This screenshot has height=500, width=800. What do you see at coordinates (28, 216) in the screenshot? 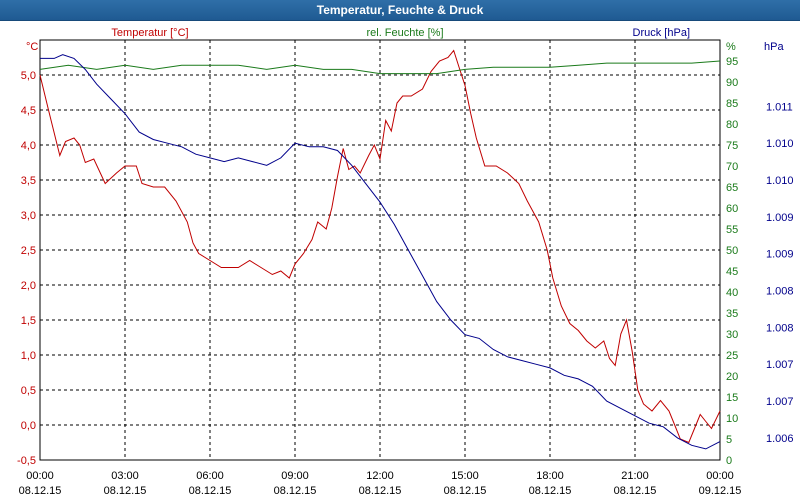
I see `temperature-tick-label: 3,0` at bounding box center [28, 216].